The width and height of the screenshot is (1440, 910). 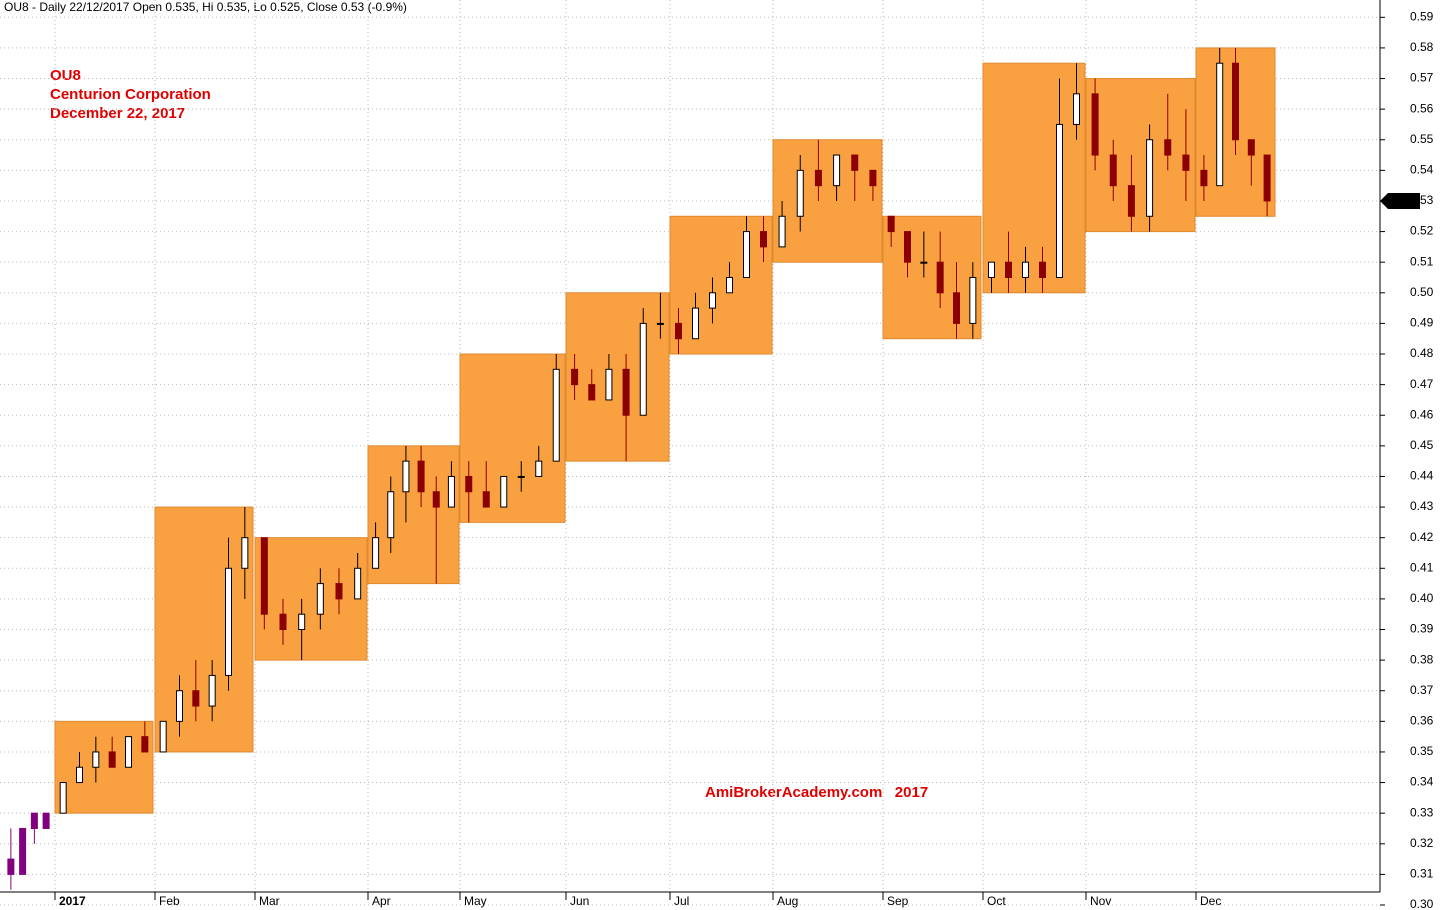 What do you see at coordinates (1422, 812) in the screenshot?
I see `y-tick-label: 0.33` at bounding box center [1422, 812].